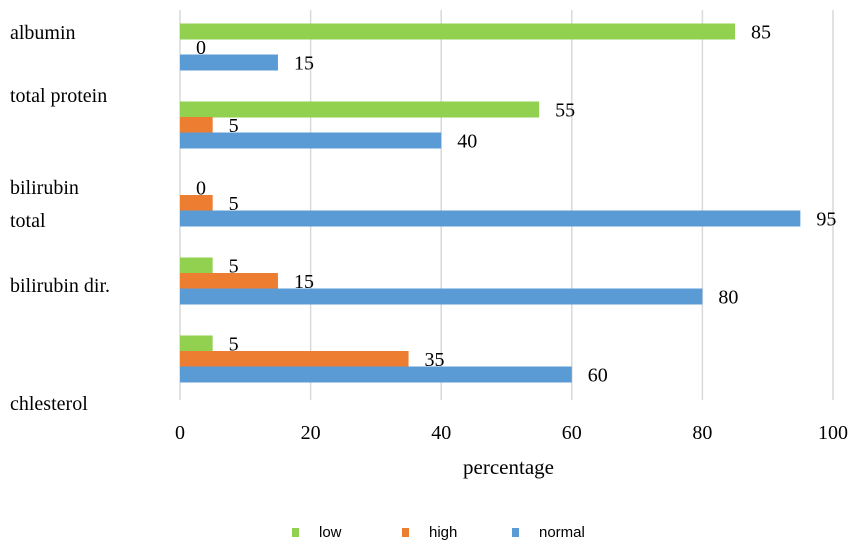 This screenshot has width=853, height=548. Describe the element at coordinates (180, 433) in the screenshot. I see `x-tick-label: 0` at that location.